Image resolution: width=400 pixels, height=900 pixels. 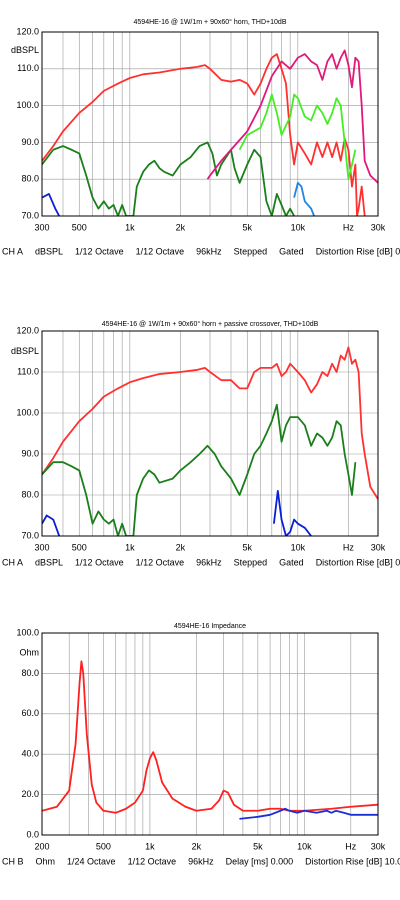 I want to click on y-unit-label: Ohm, so click(x=29, y=653).